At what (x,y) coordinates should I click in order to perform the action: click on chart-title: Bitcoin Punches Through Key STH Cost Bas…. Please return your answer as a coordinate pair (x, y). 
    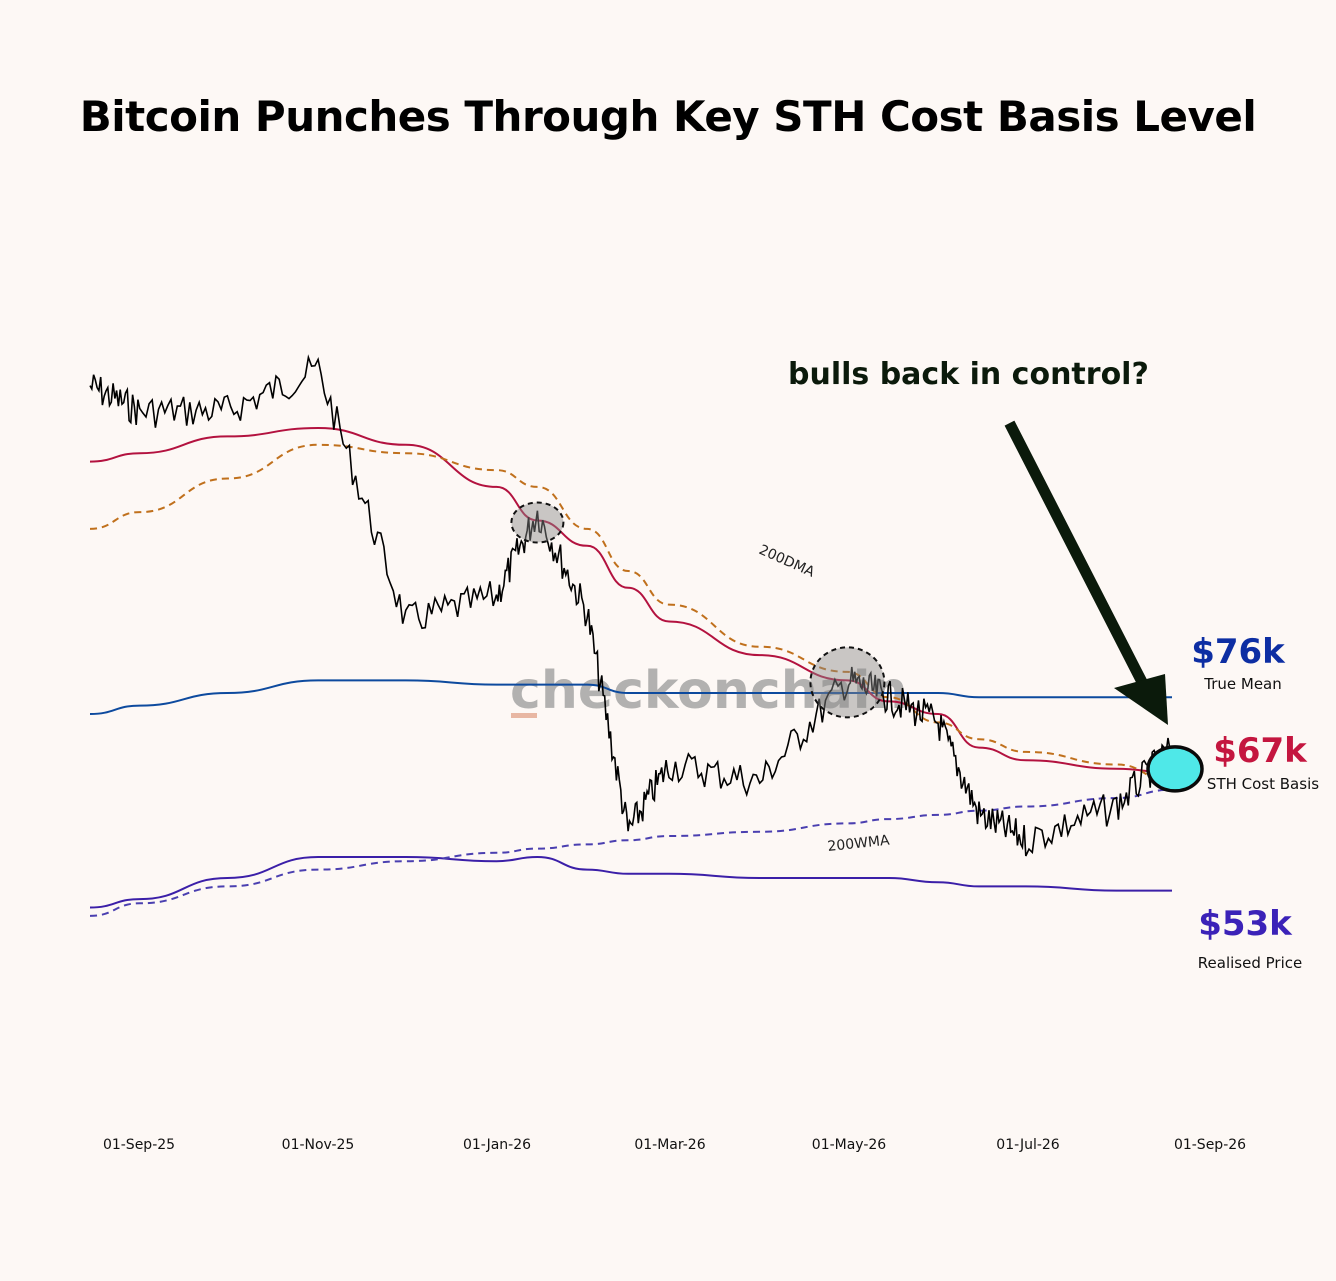
    Looking at the image, I should click on (668, 116).